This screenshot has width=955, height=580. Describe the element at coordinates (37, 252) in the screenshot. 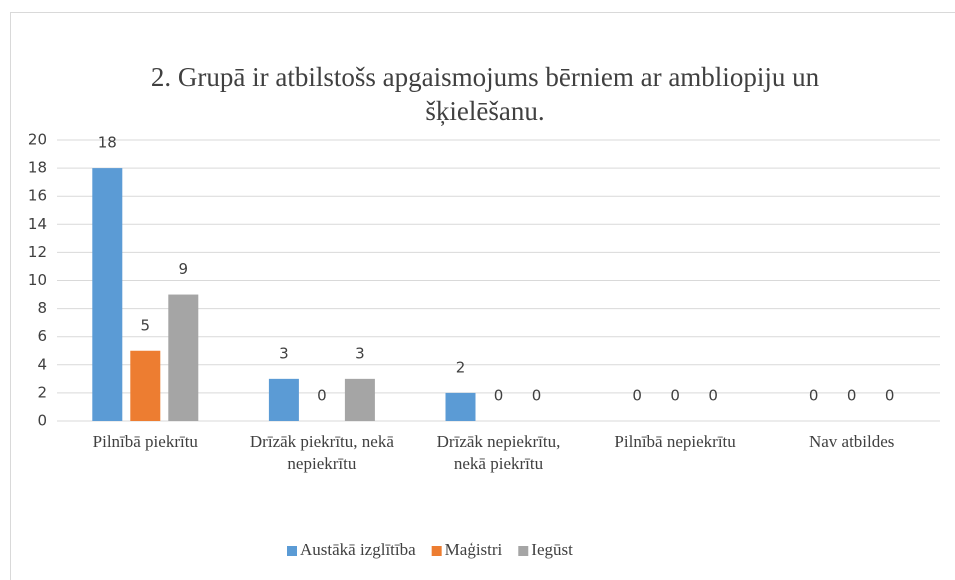

I see `y-tick-label: 12` at that location.